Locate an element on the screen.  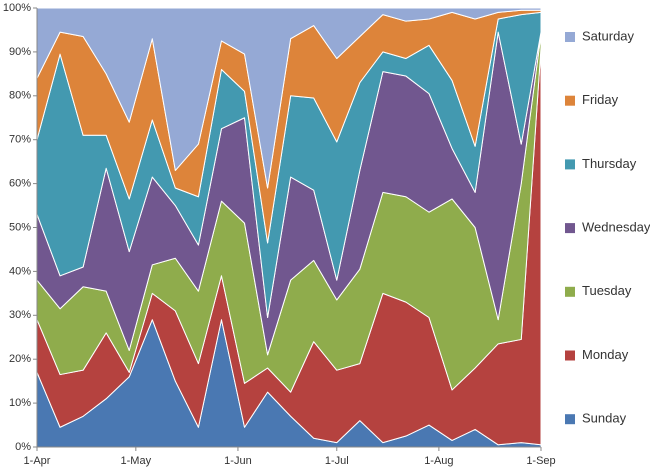
legend-label: Monday is located at coordinates (605, 354).